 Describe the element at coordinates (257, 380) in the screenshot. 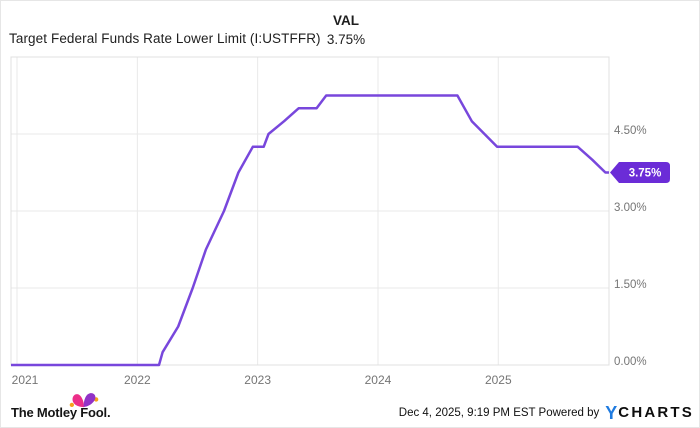

I see `x-axis-tick-label: 2023` at that location.